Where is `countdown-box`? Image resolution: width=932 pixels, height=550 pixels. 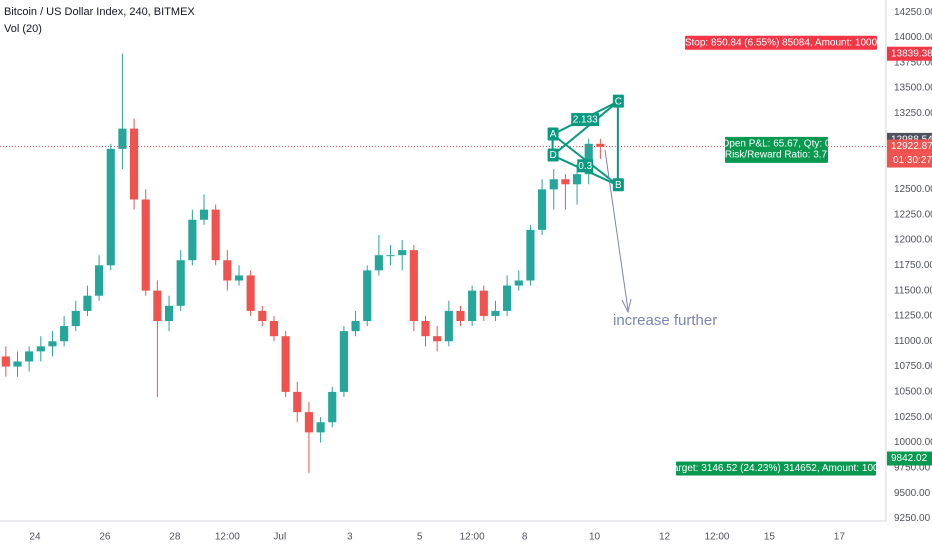
countdown-box is located at coordinates (909, 160).